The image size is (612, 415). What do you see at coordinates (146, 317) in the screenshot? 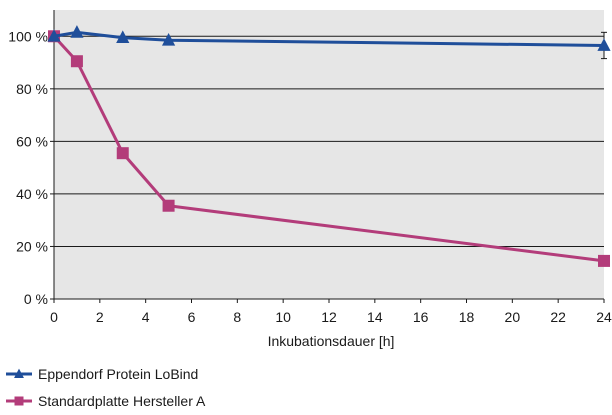
I see `x-tick-label: 4` at bounding box center [146, 317].